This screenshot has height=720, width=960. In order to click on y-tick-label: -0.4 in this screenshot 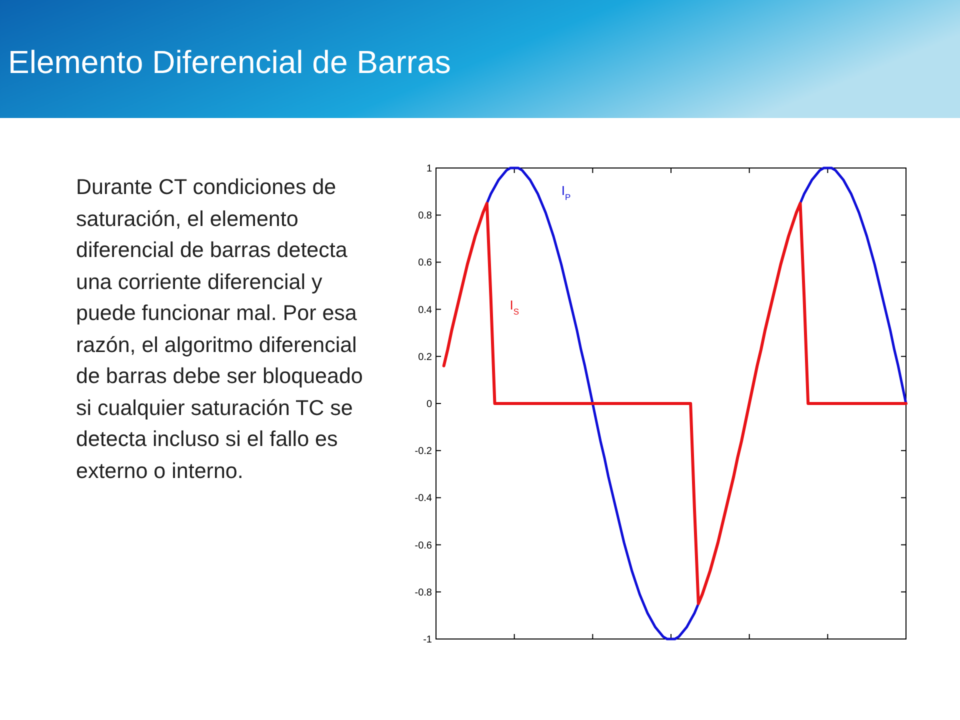, I will do `click(423, 498)`.